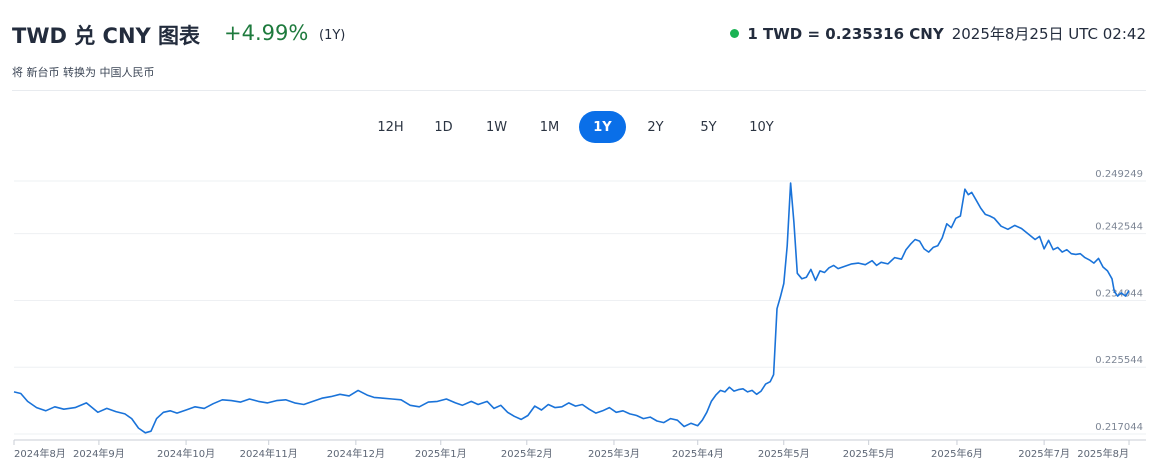 Image resolution: width=1156 pixels, height=468 pixels. I want to click on header-divider, so click(579, 90).